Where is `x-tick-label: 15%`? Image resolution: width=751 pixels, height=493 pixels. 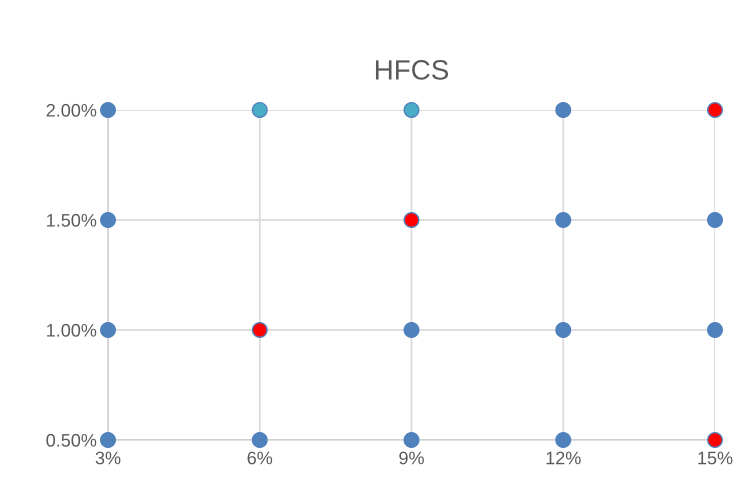 x-tick-label: 15% is located at coordinates (715, 458).